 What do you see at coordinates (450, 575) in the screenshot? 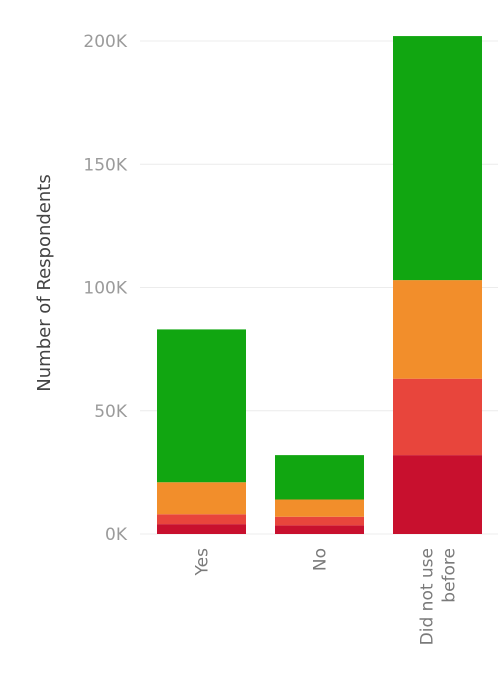
I see `x-category-label: before` at bounding box center [450, 575].